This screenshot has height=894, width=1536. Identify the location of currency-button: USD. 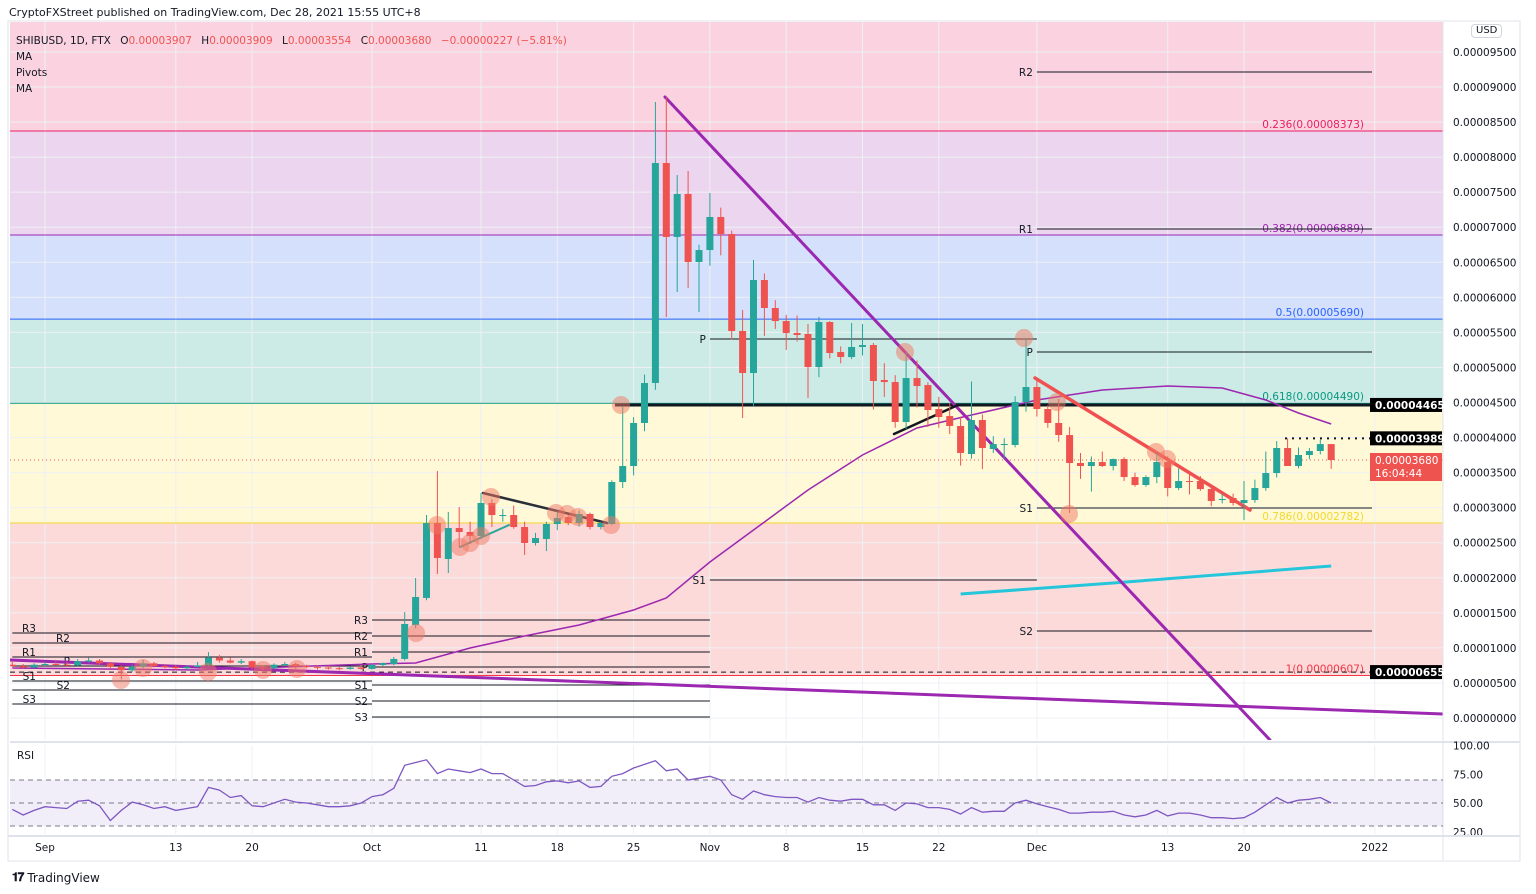
(1487, 31).